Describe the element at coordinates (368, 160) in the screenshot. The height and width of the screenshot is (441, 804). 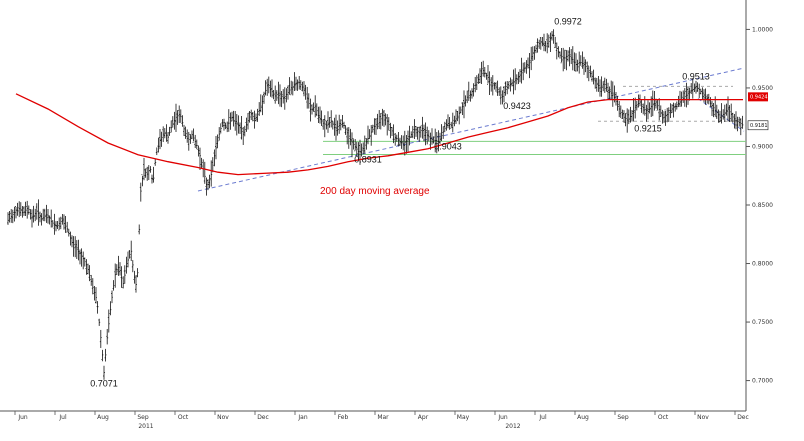
I see `price-annotation: 0.8931` at that location.